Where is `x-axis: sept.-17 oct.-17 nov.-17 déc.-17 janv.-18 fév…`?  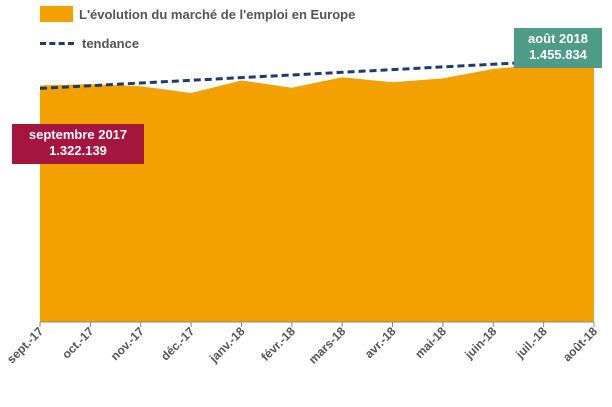 x-axis: sept.-17 oct.-17 nov.-17 déc.-17 janv.-18 fév… is located at coordinates (302, 344).